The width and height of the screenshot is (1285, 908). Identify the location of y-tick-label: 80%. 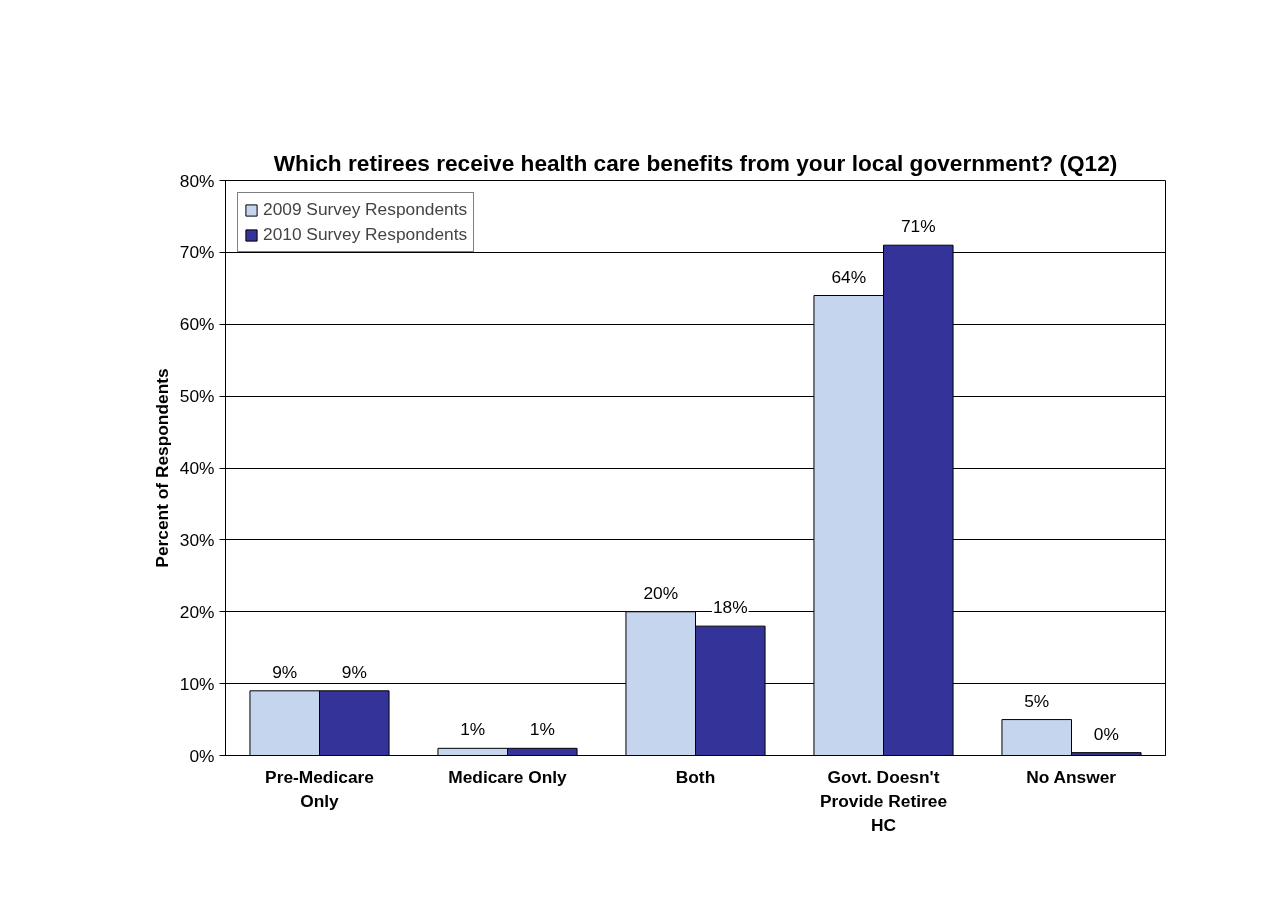
(197, 180).